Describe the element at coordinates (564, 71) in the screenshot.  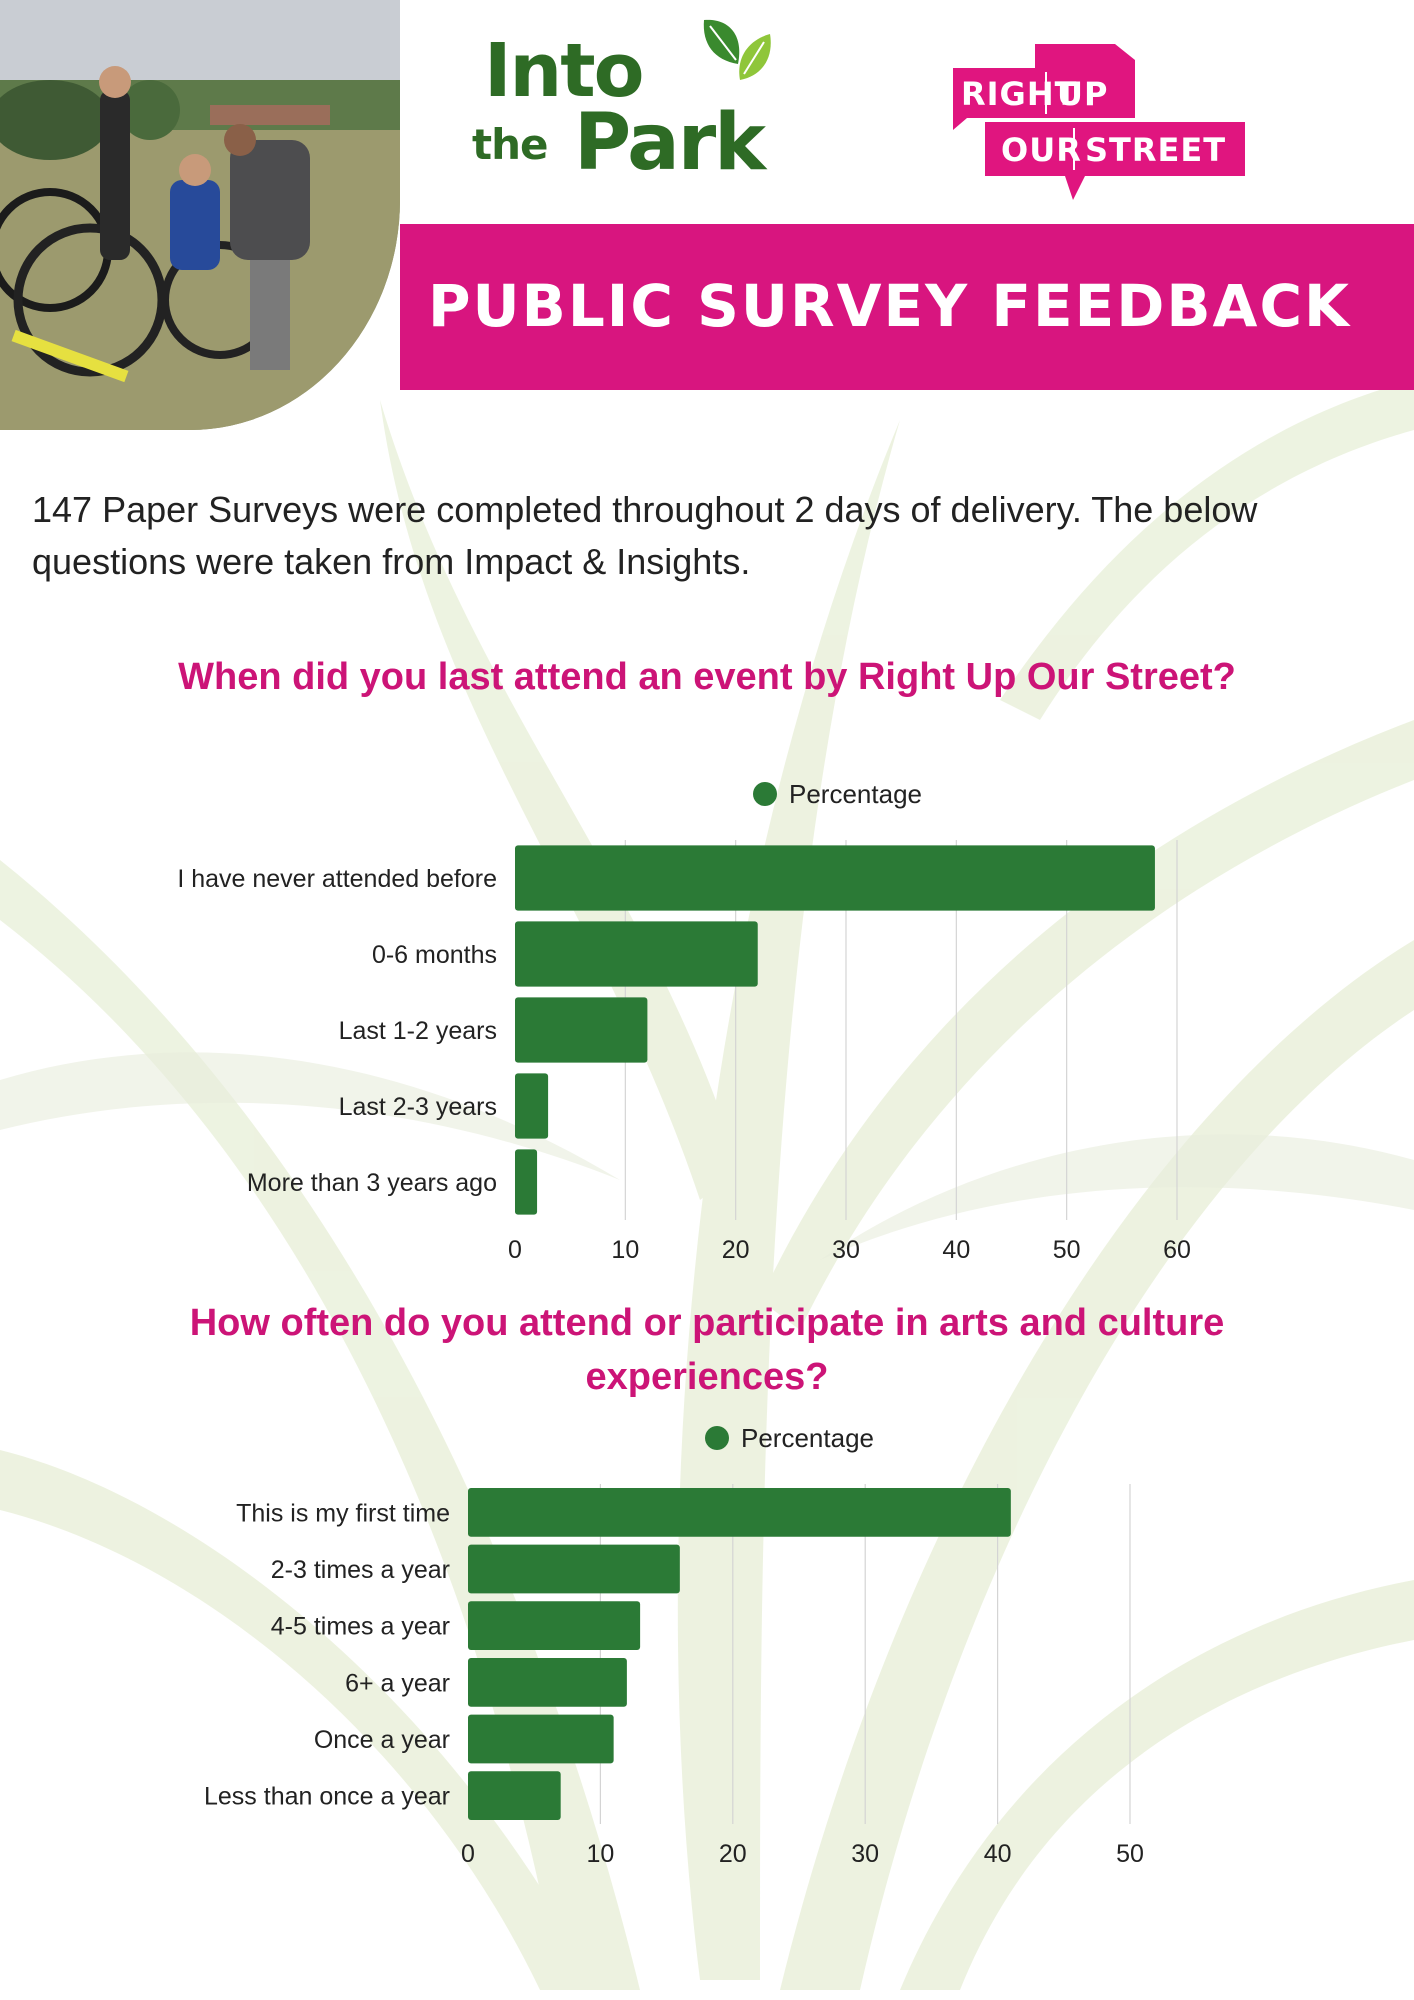
I see `logo-into-text: Into` at that location.